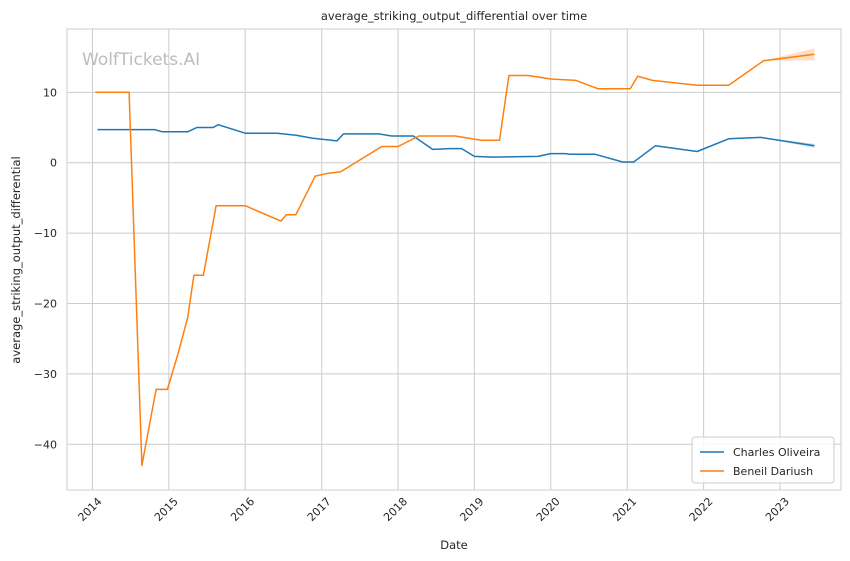  I want to click on y-tick-label: −40, so click(45, 444).